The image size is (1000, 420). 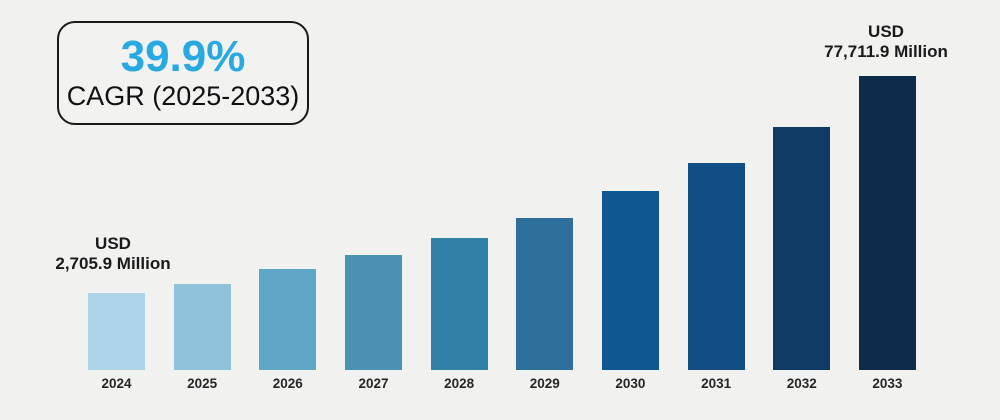 What do you see at coordinates (545, 294) in the screenshot?
I see `bar-2029` at bounding box center [545, 294].